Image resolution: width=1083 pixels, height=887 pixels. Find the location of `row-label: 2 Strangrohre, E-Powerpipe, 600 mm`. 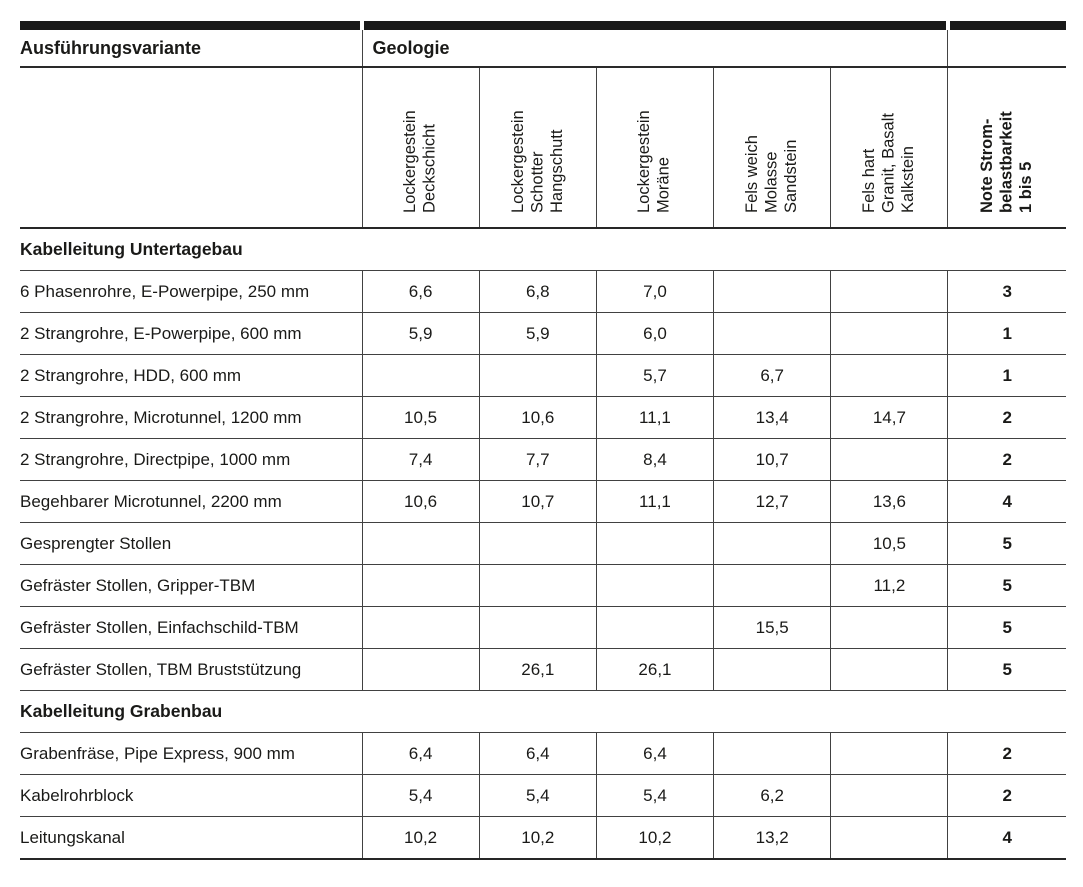

row-label: 2 Strangrohre, E-Powerpipe, 600 mm is located at coordinates (191, 333).